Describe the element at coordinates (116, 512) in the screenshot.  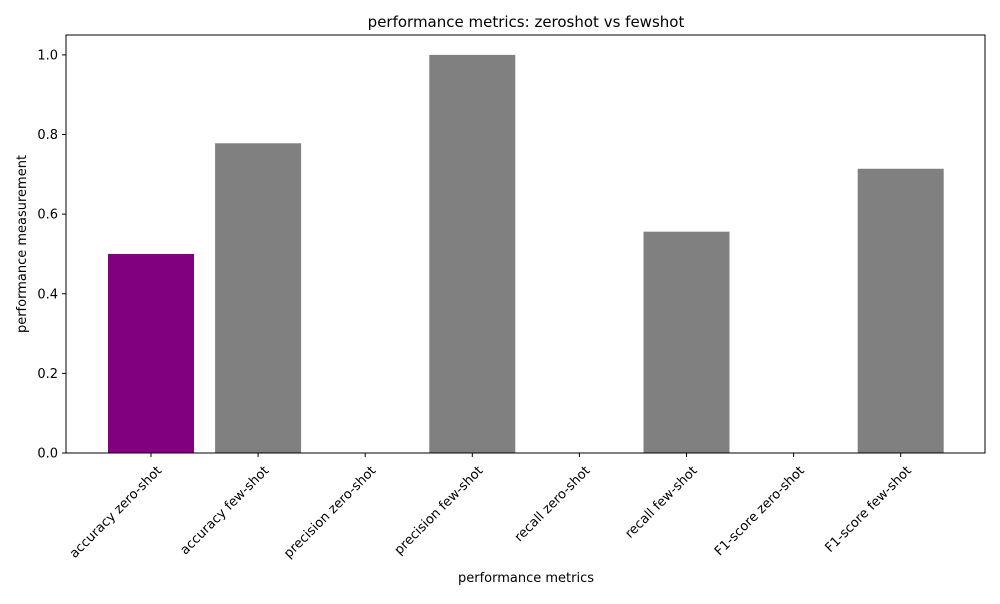
I see `x-tick-label: accuracy zero-shot` at that location.